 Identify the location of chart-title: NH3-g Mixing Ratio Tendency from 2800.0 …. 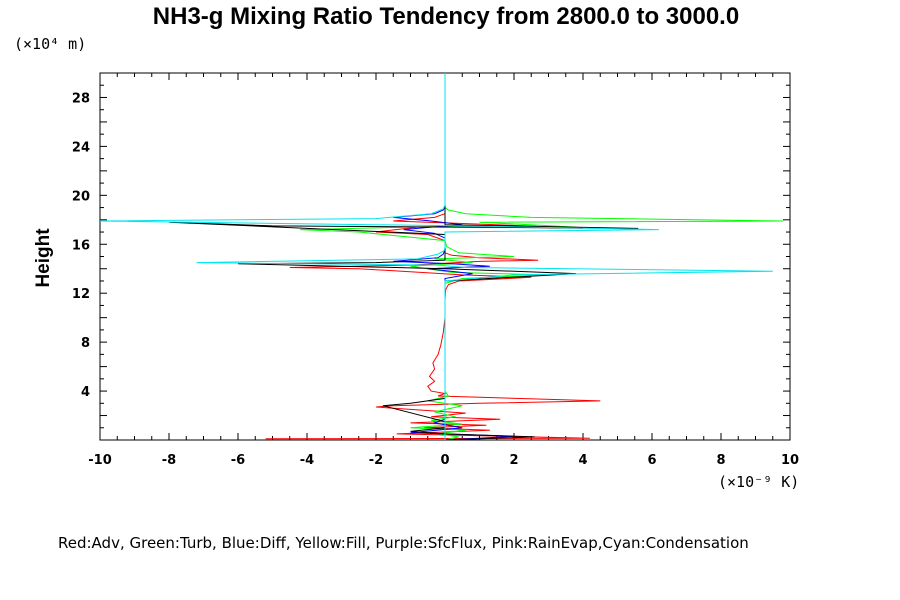
(446, 16).